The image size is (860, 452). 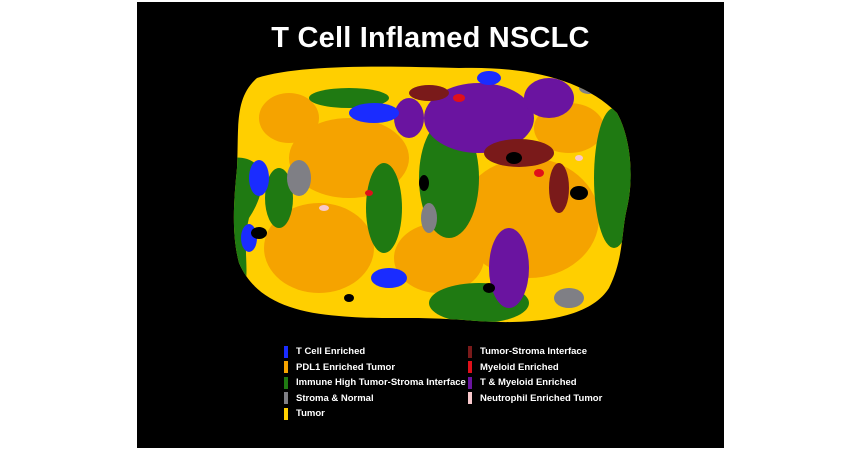 I want to click on legend-item: Neutrophil Enriched Tumor, so click(x=535, y=399).